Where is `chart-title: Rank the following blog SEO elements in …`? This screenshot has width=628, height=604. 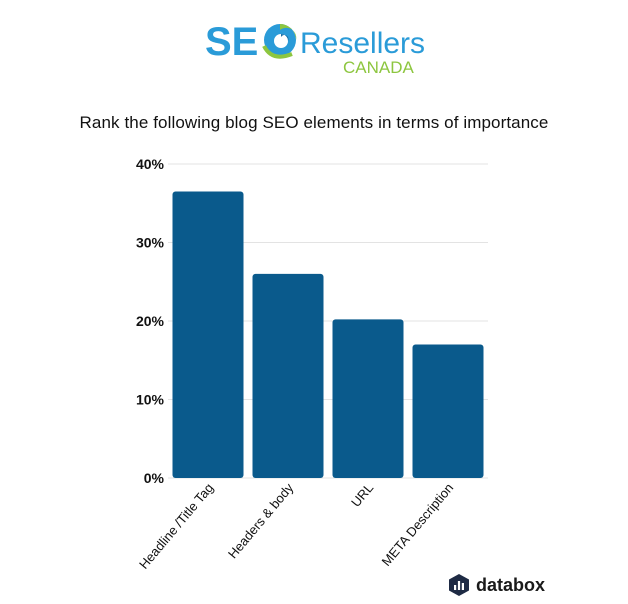
chart-title: Rank the following blog SEO elements in … is located at coordinates (314, 122).